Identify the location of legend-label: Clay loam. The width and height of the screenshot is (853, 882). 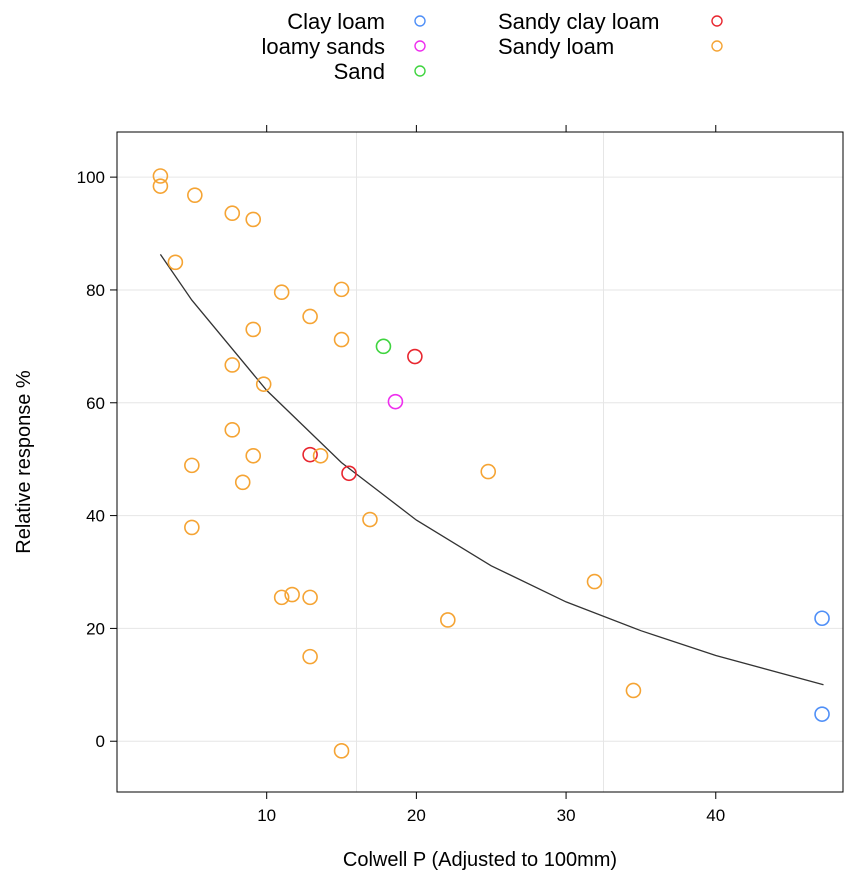
(336, 21).